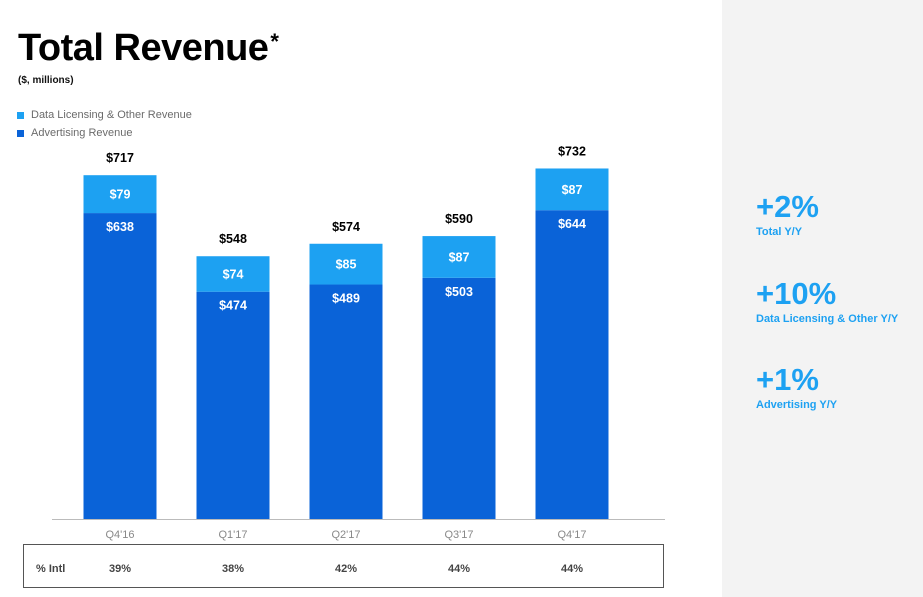  I want to click on intl-label: % Intl, so click(51, 569).